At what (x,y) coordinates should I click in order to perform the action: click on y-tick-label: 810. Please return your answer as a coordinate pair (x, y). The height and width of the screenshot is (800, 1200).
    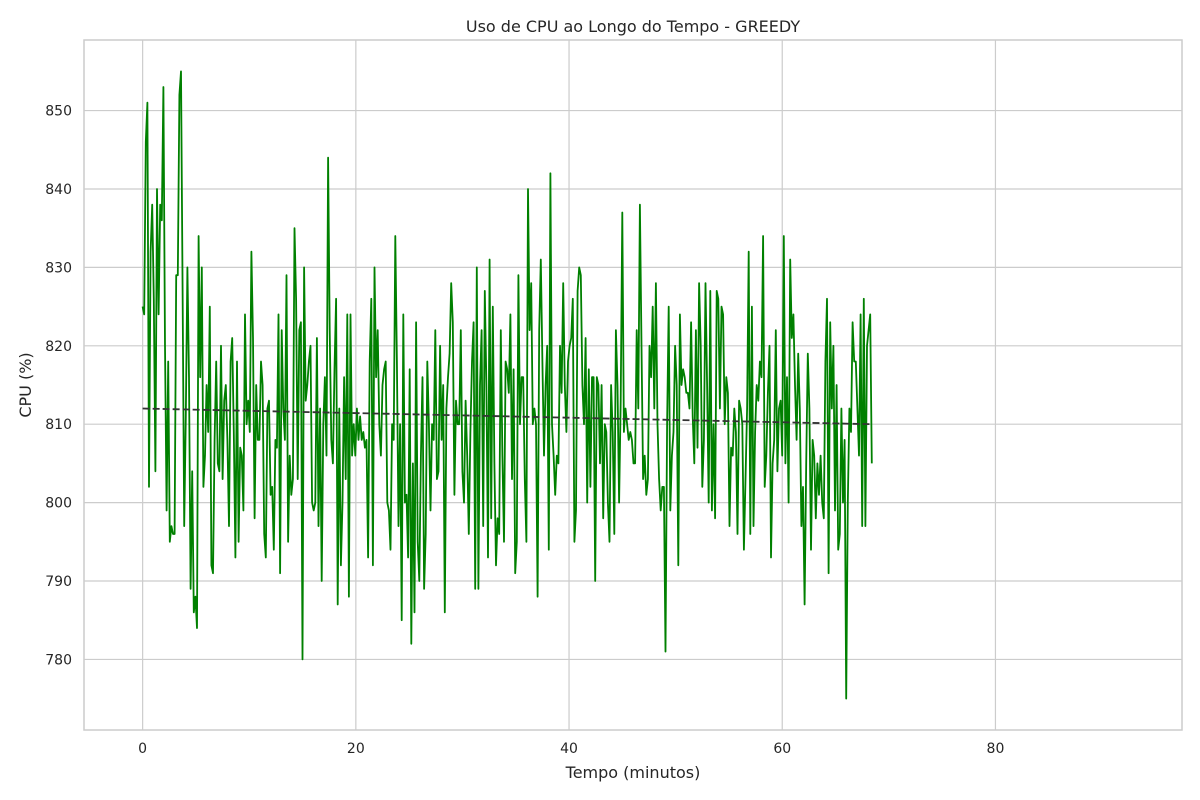
    Looking at the image, I should click on (58, 425).